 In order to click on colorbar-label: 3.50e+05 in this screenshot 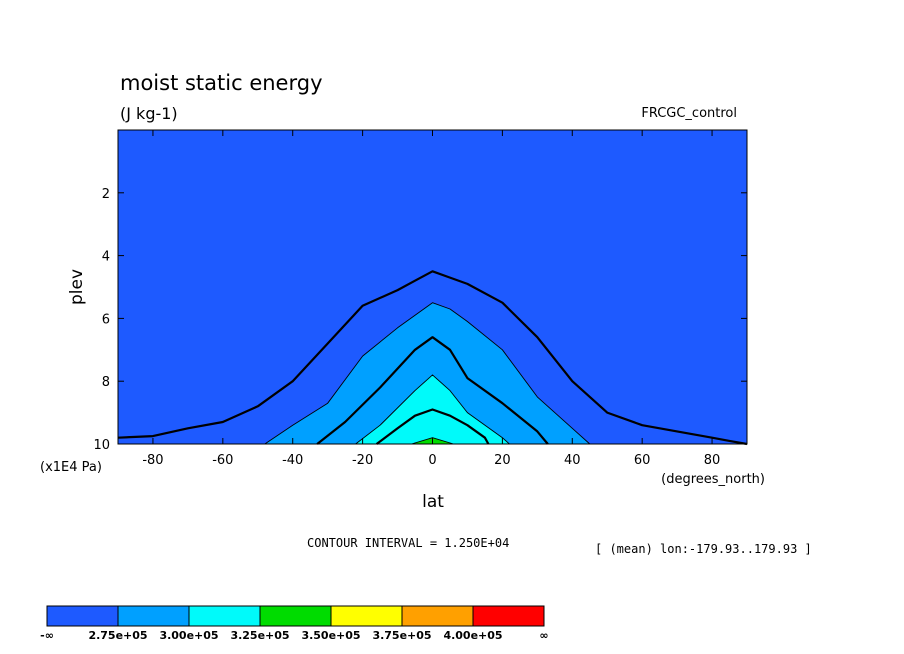, I will do `click(330, 635)`.